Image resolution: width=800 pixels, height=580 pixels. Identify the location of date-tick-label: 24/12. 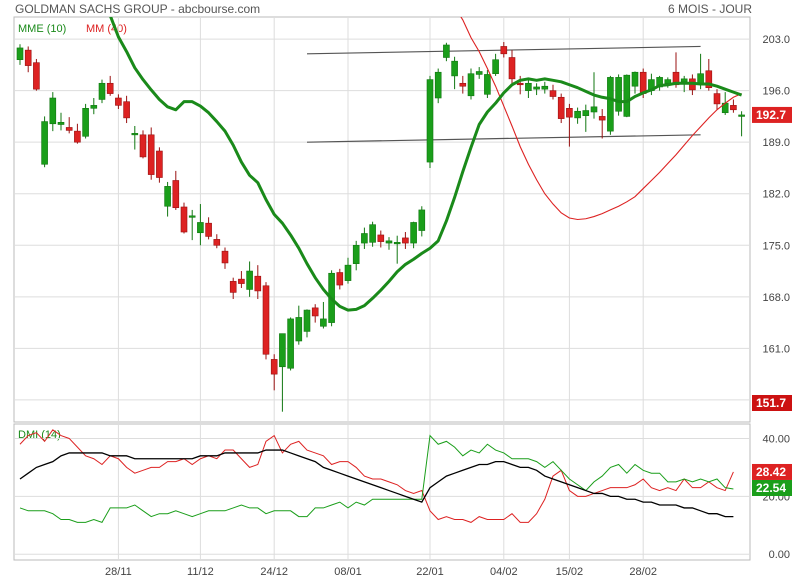
(274, 572).